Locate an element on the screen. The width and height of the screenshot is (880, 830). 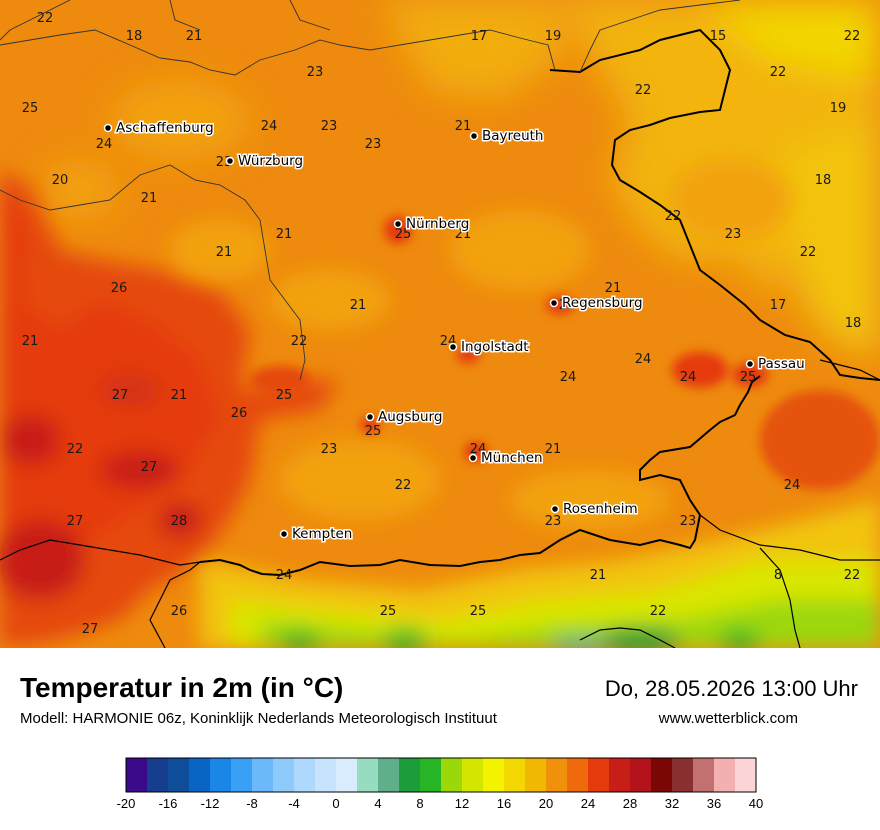
city-name: Passau is located at coordinates (781, 364).